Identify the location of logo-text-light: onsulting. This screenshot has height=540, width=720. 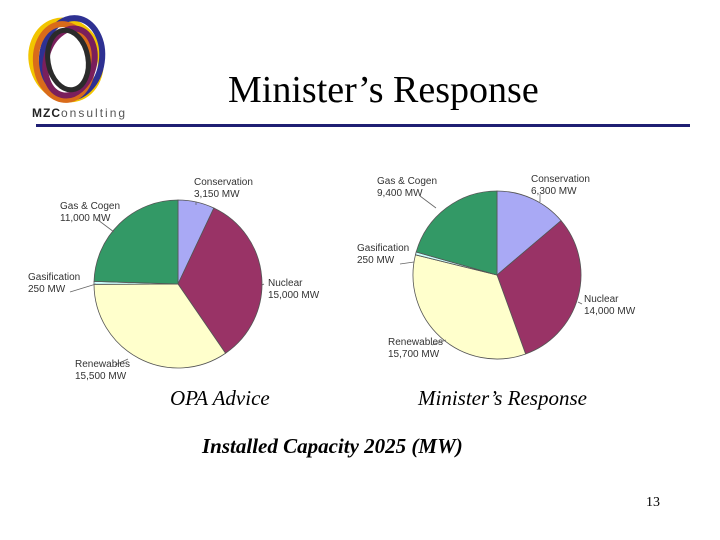
(94, 113).